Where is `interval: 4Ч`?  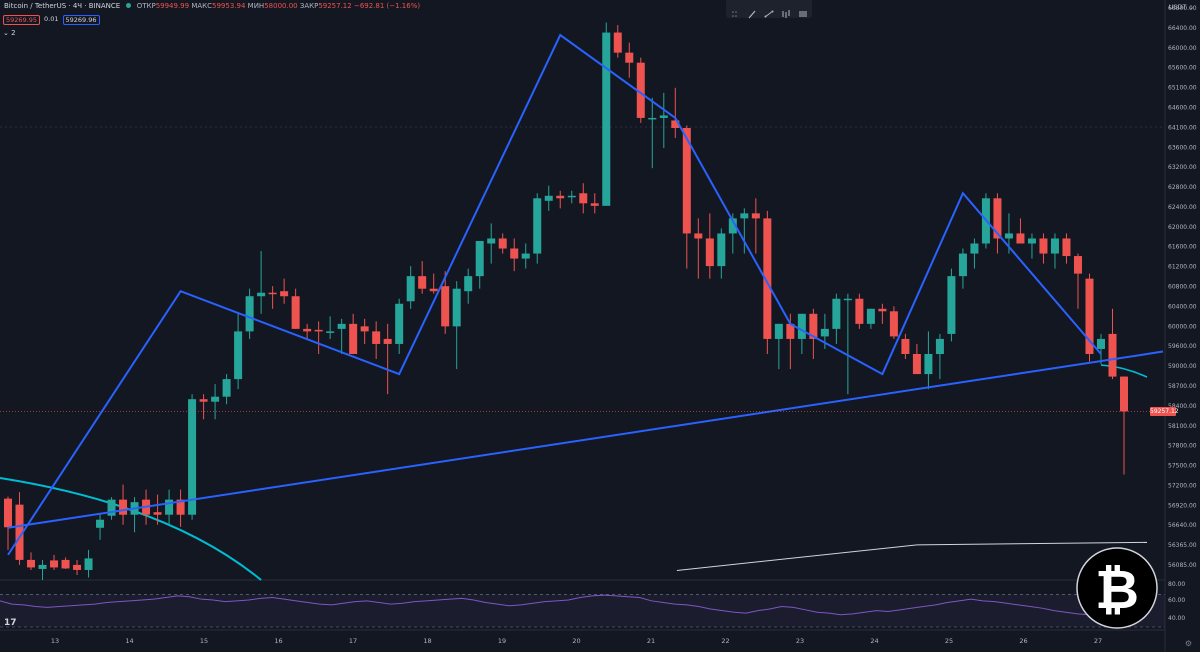
interval: 4Ч is located at coordinates (77, 6).